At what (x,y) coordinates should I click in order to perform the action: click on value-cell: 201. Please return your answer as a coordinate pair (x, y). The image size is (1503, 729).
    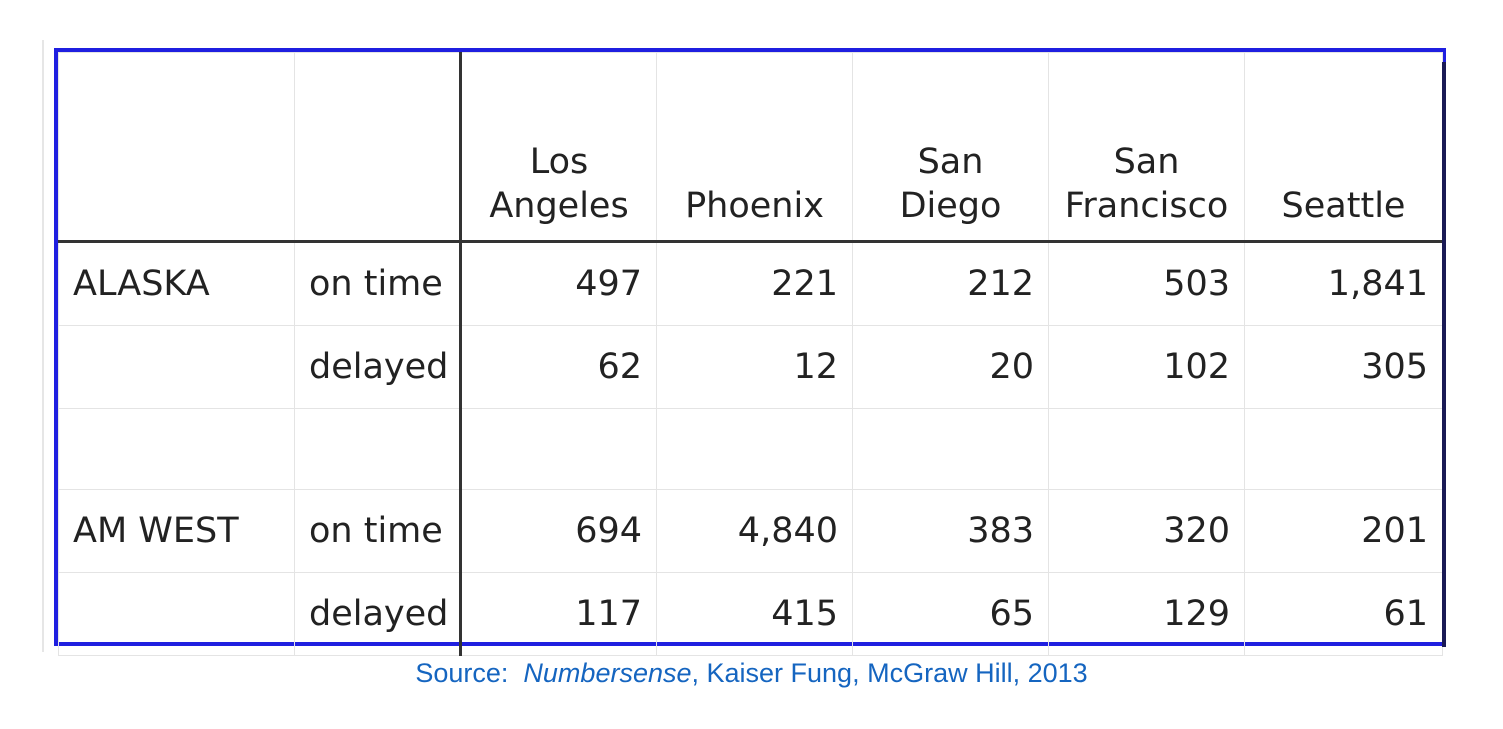
    Looking at the image, I should click on (1343, 531).